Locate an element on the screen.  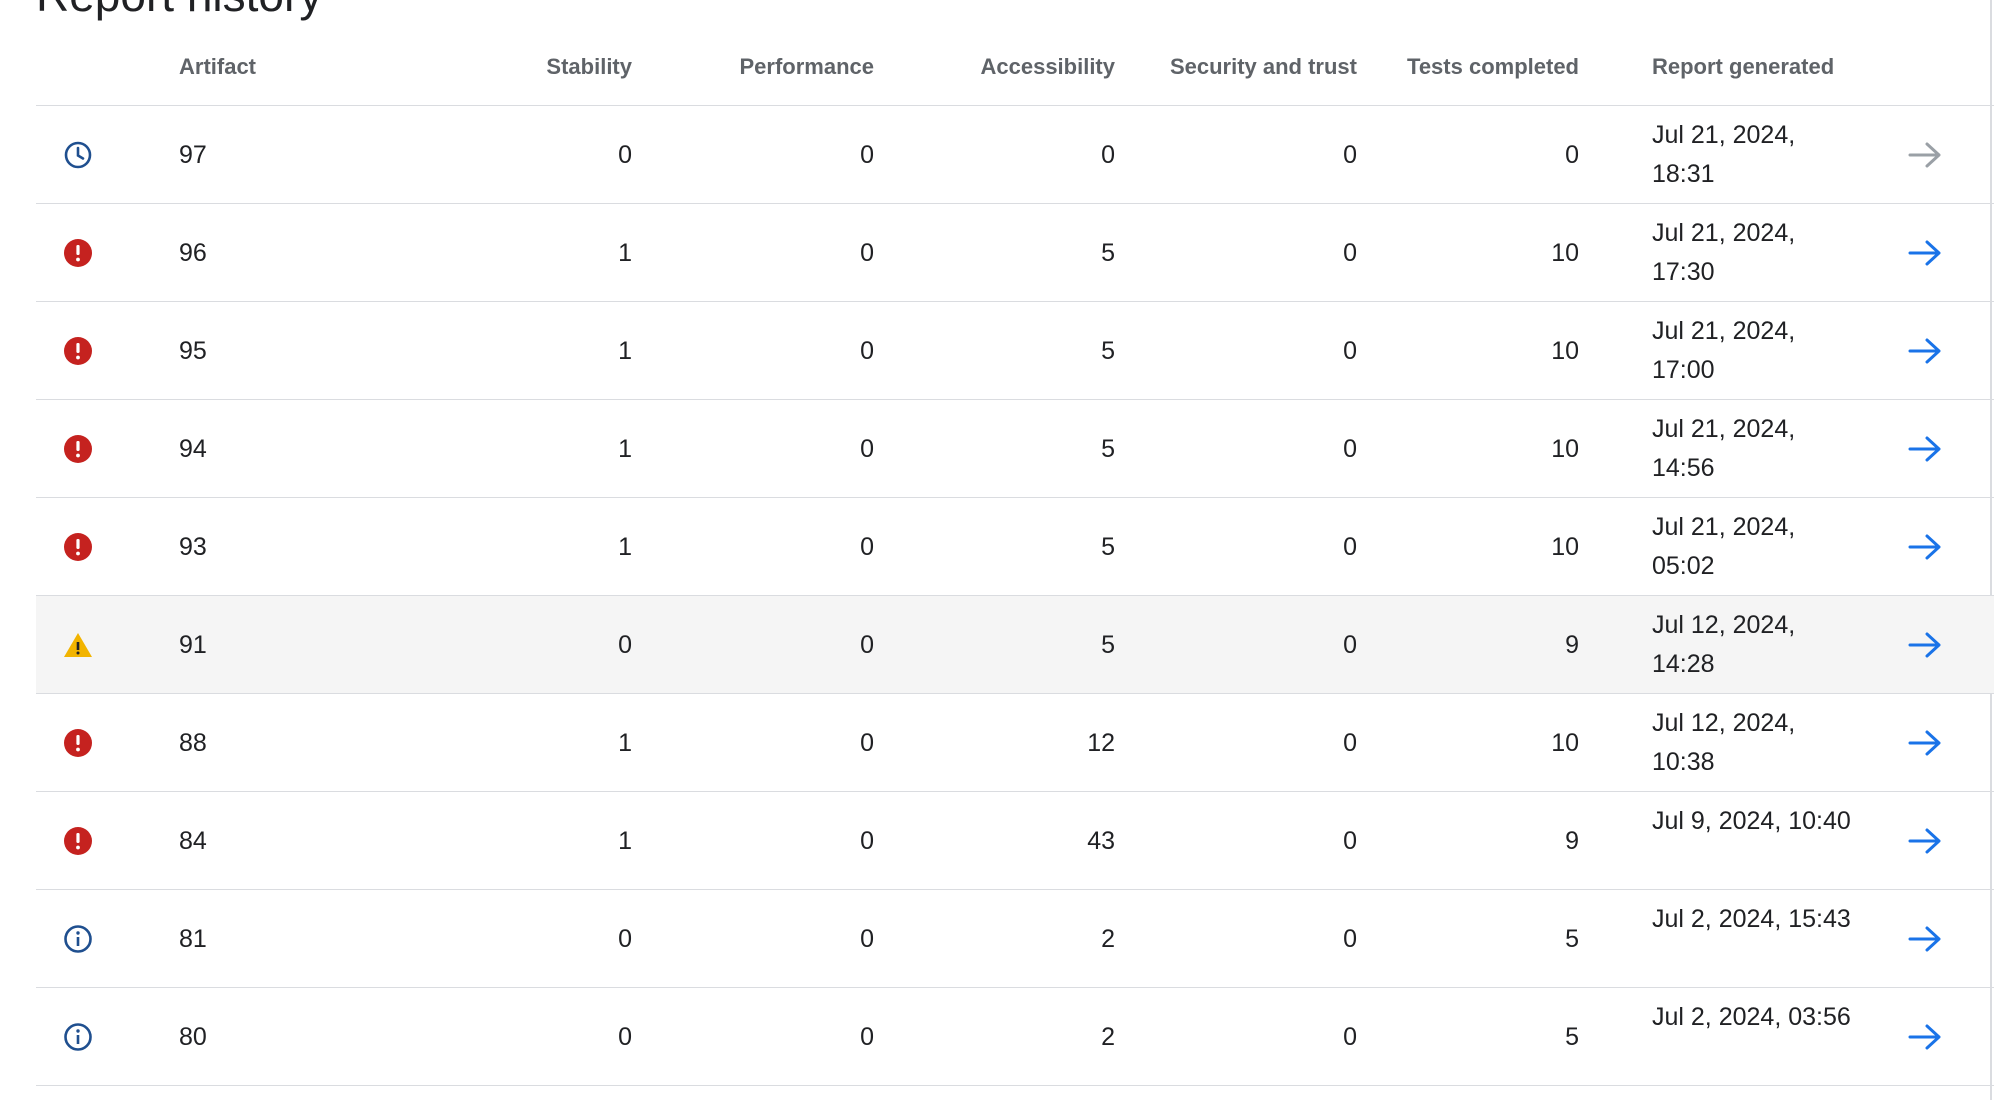
report-date: Jul 12, 2024, 10:38 is located at coordinates (1724, 742).